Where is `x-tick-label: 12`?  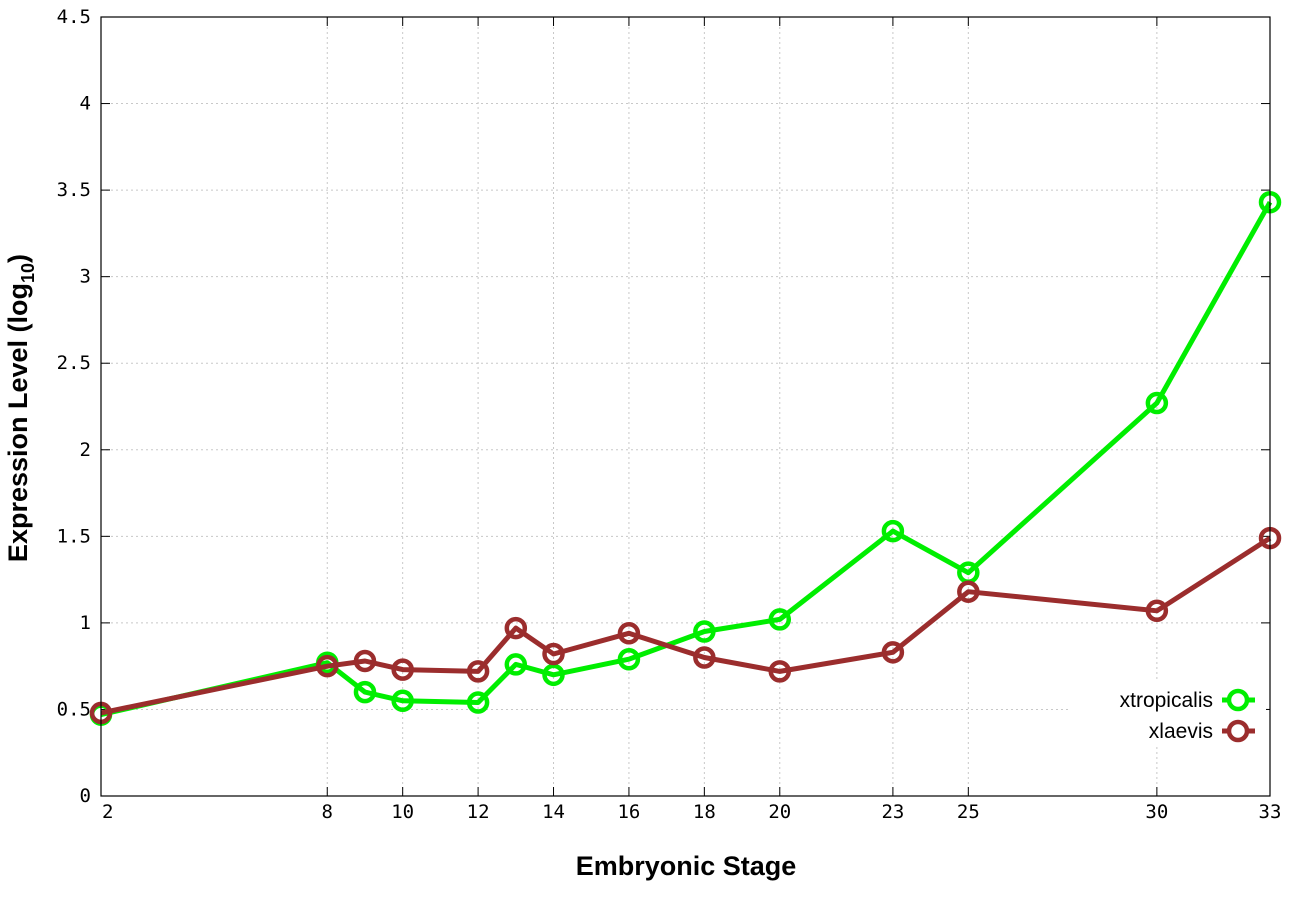
x-tick-label: 12 is located at coordinates (478, 812).